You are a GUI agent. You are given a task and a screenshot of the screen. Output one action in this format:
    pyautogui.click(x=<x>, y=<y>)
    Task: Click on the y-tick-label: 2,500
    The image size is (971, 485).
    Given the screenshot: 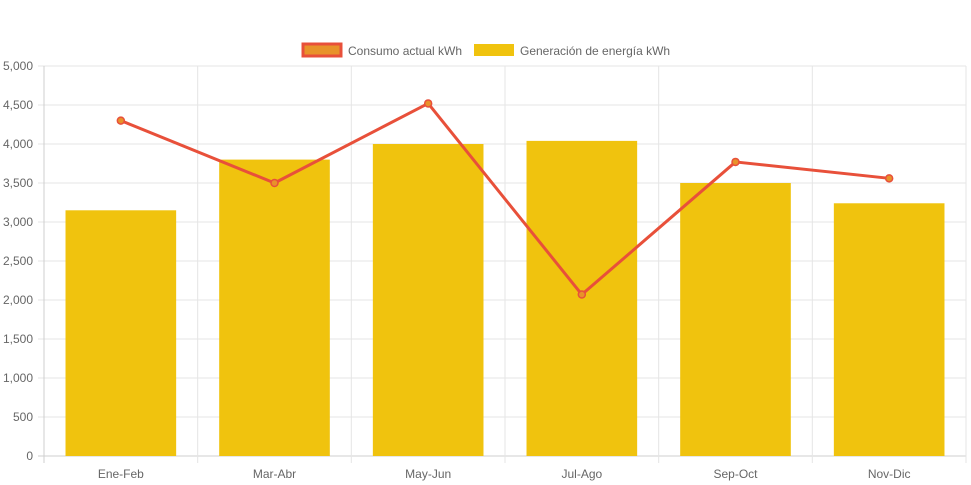 What is the action you would take?
    pyautogui.click(x=18, y=261)
    